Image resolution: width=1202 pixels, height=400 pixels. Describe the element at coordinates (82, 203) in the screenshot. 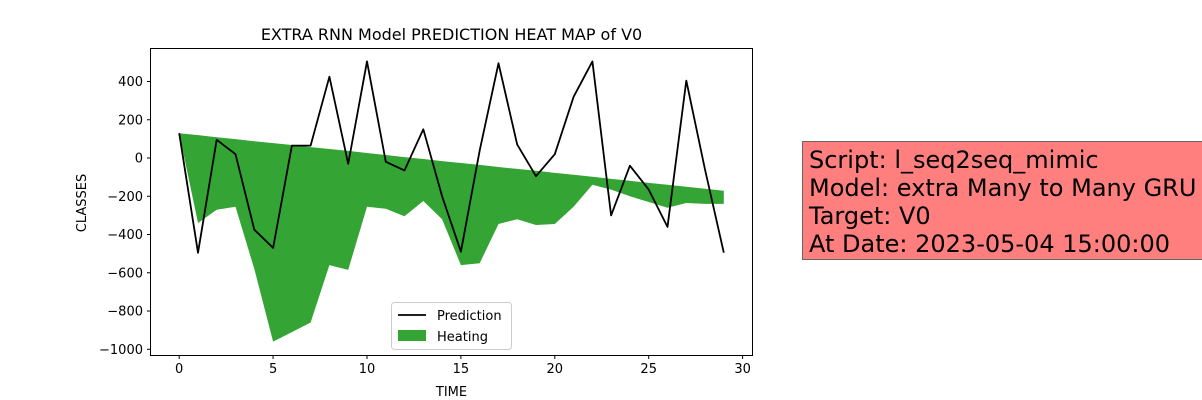

I see `y-axis-label: CLASSES` at that location.